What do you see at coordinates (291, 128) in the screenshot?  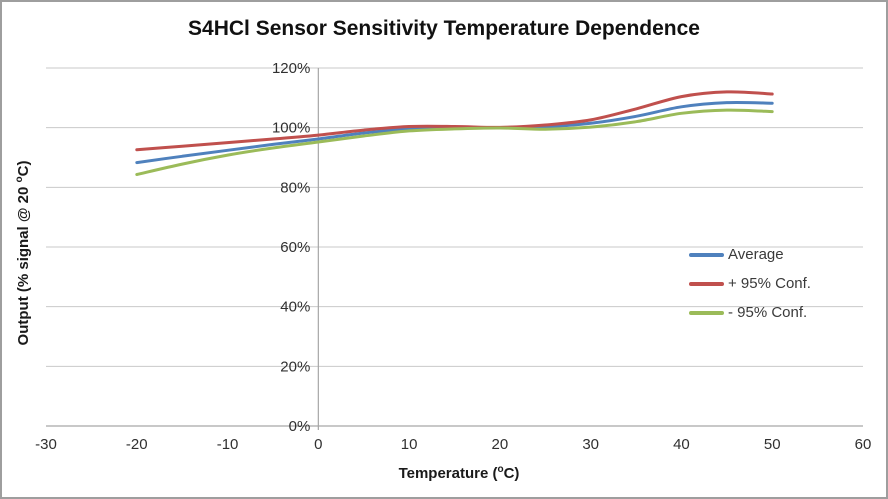 I see `y-tick-label: 100%` at bounding box center [291, 128].